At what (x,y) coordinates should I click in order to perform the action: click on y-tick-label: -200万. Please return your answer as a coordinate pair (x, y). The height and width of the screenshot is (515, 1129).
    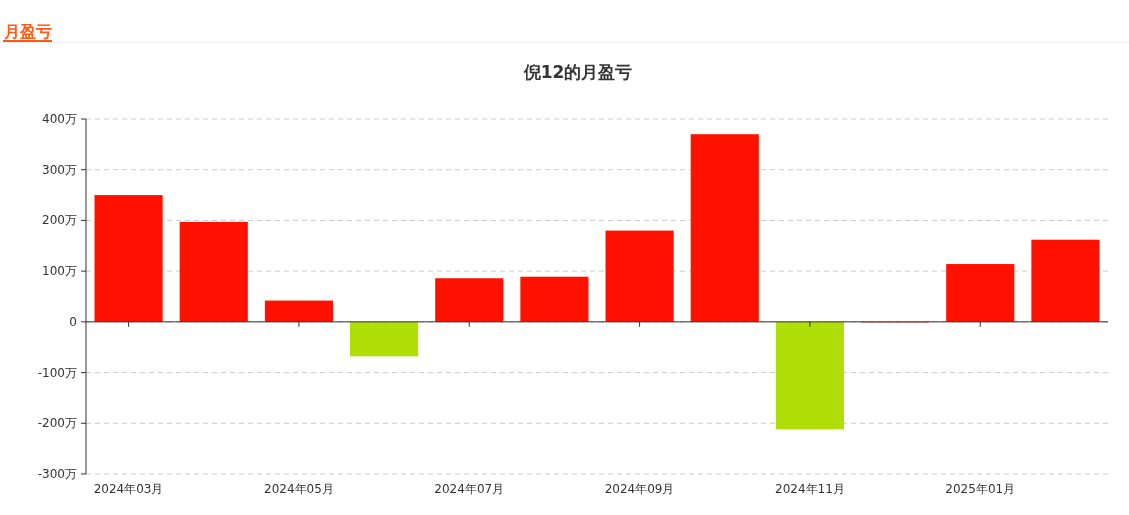
    Looking at the image, I should click on (57, 423).